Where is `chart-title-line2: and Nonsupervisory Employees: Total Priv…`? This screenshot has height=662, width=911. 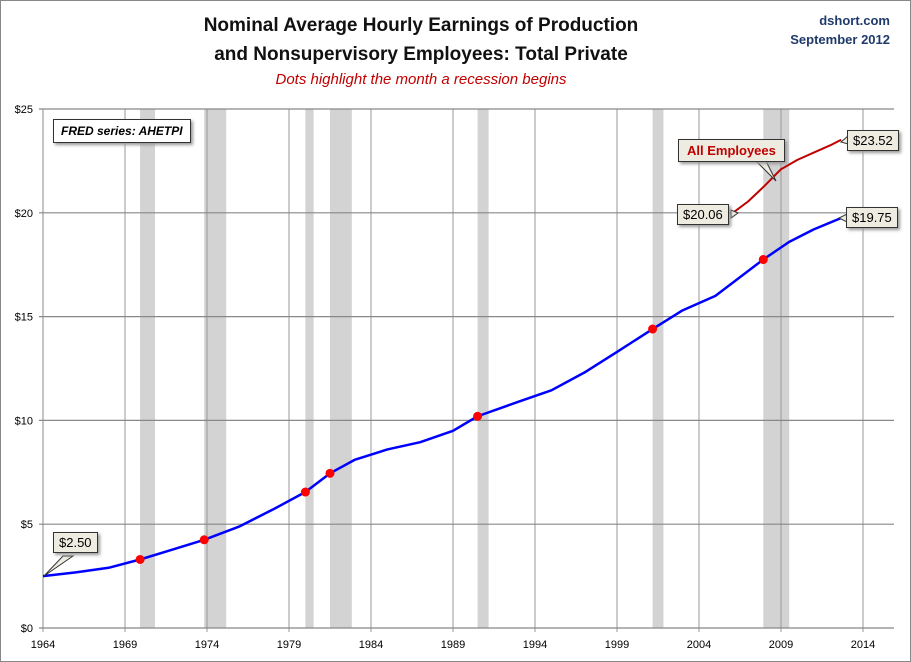
chart-title-line2: and Nonsupervisory Employees: Total Priv… is located at coordinates (421, 54).